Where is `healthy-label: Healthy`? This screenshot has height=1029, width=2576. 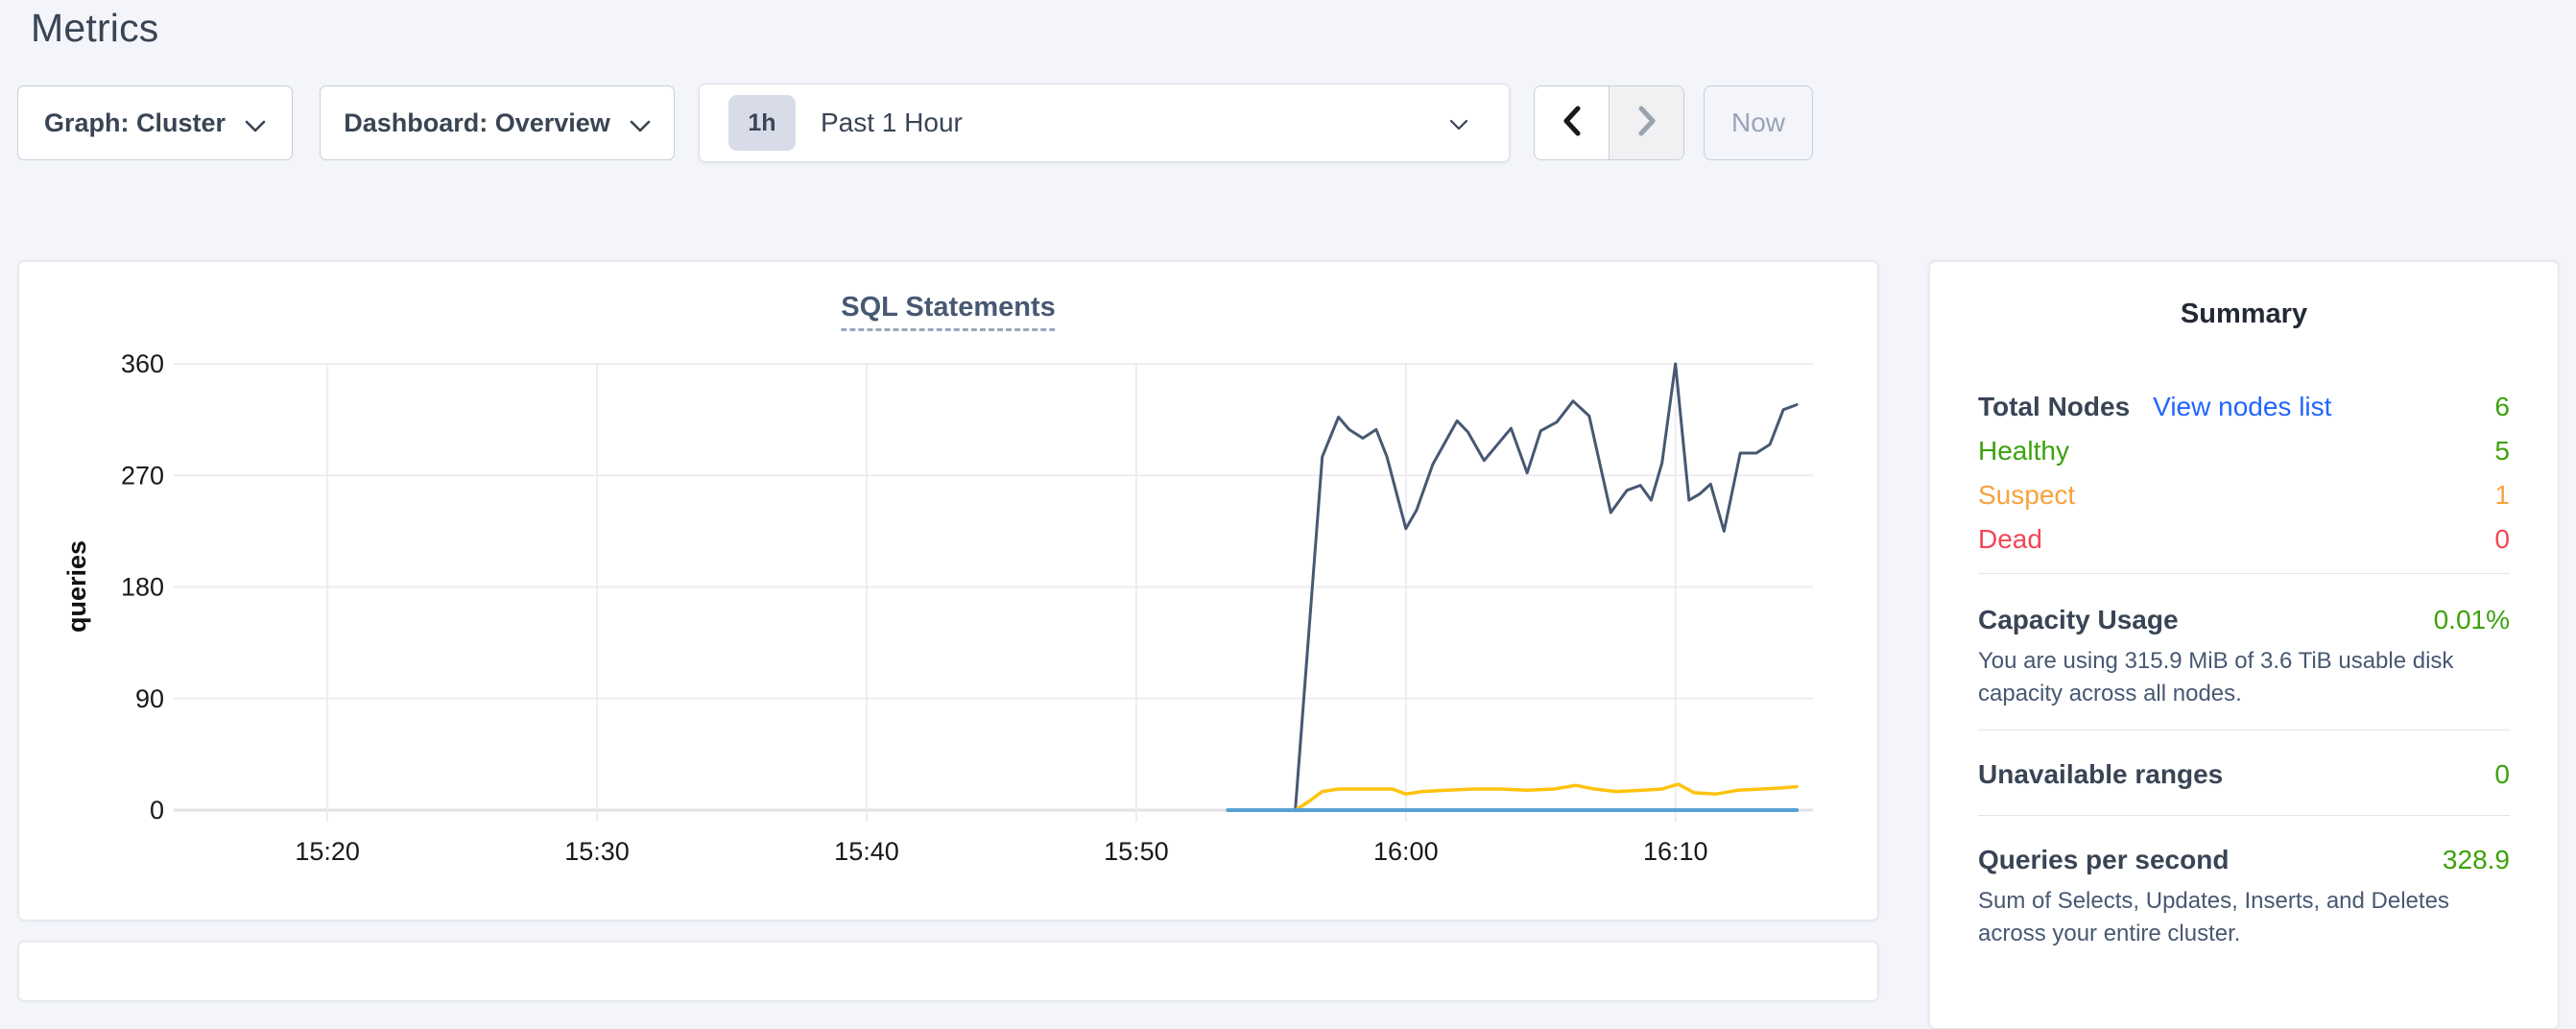 healthy-label: Healthy is located at coordinates (2023, 451).